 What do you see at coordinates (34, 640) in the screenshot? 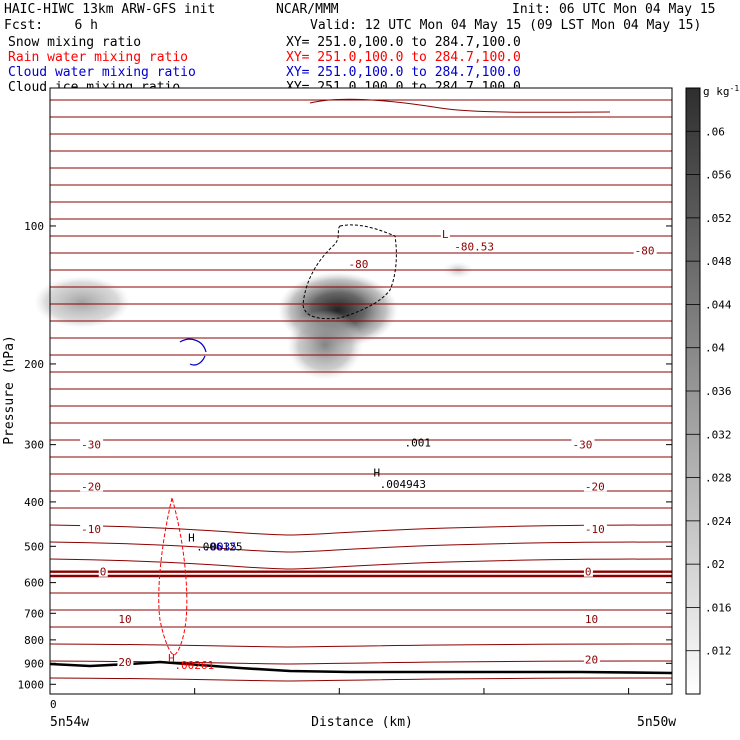
I see `y-tick-label: 800` at bounding box center [34, 640].